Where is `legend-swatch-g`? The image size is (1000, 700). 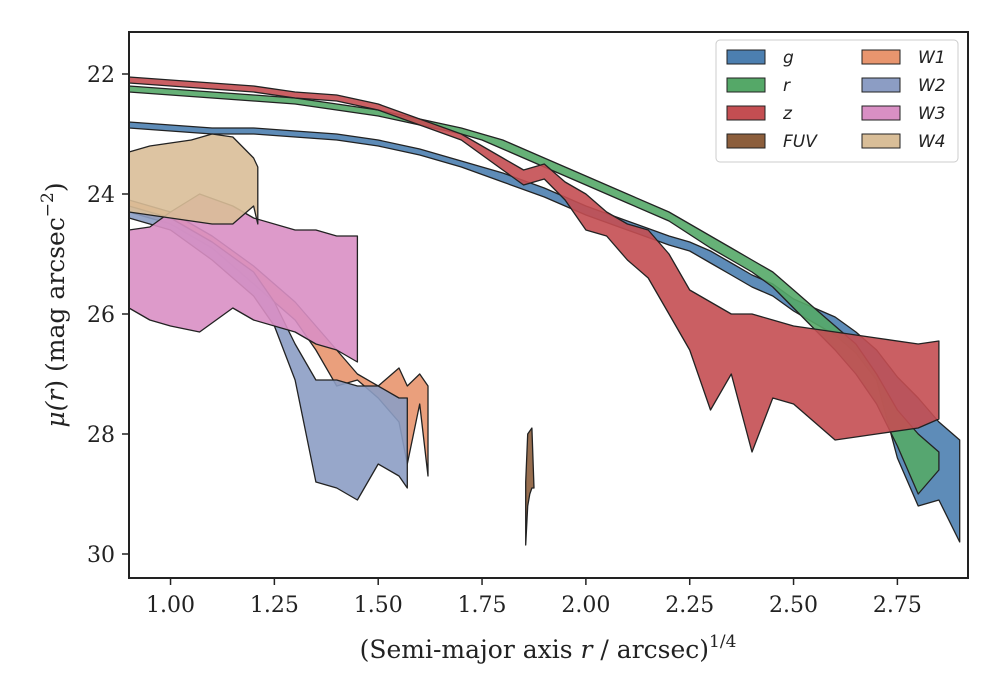 legend-swatch-g is located at coordinates (746, 57).